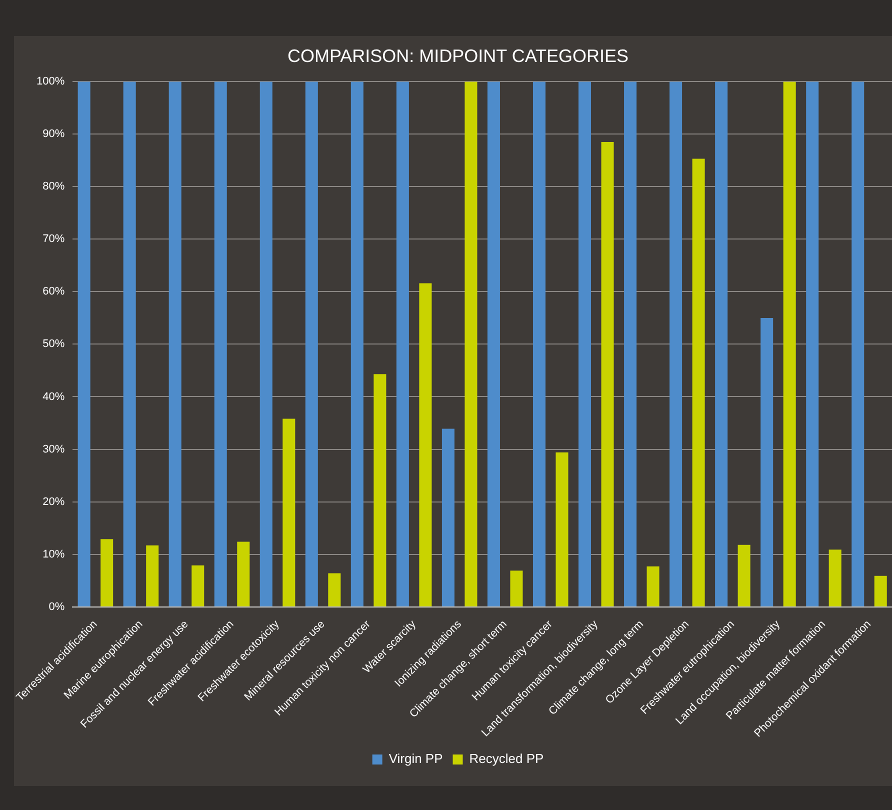 The image size is (892, 810). Describe the element at coordinates (56, 606) in the screenshot. I see `y-tick-label: 0%` at that location.